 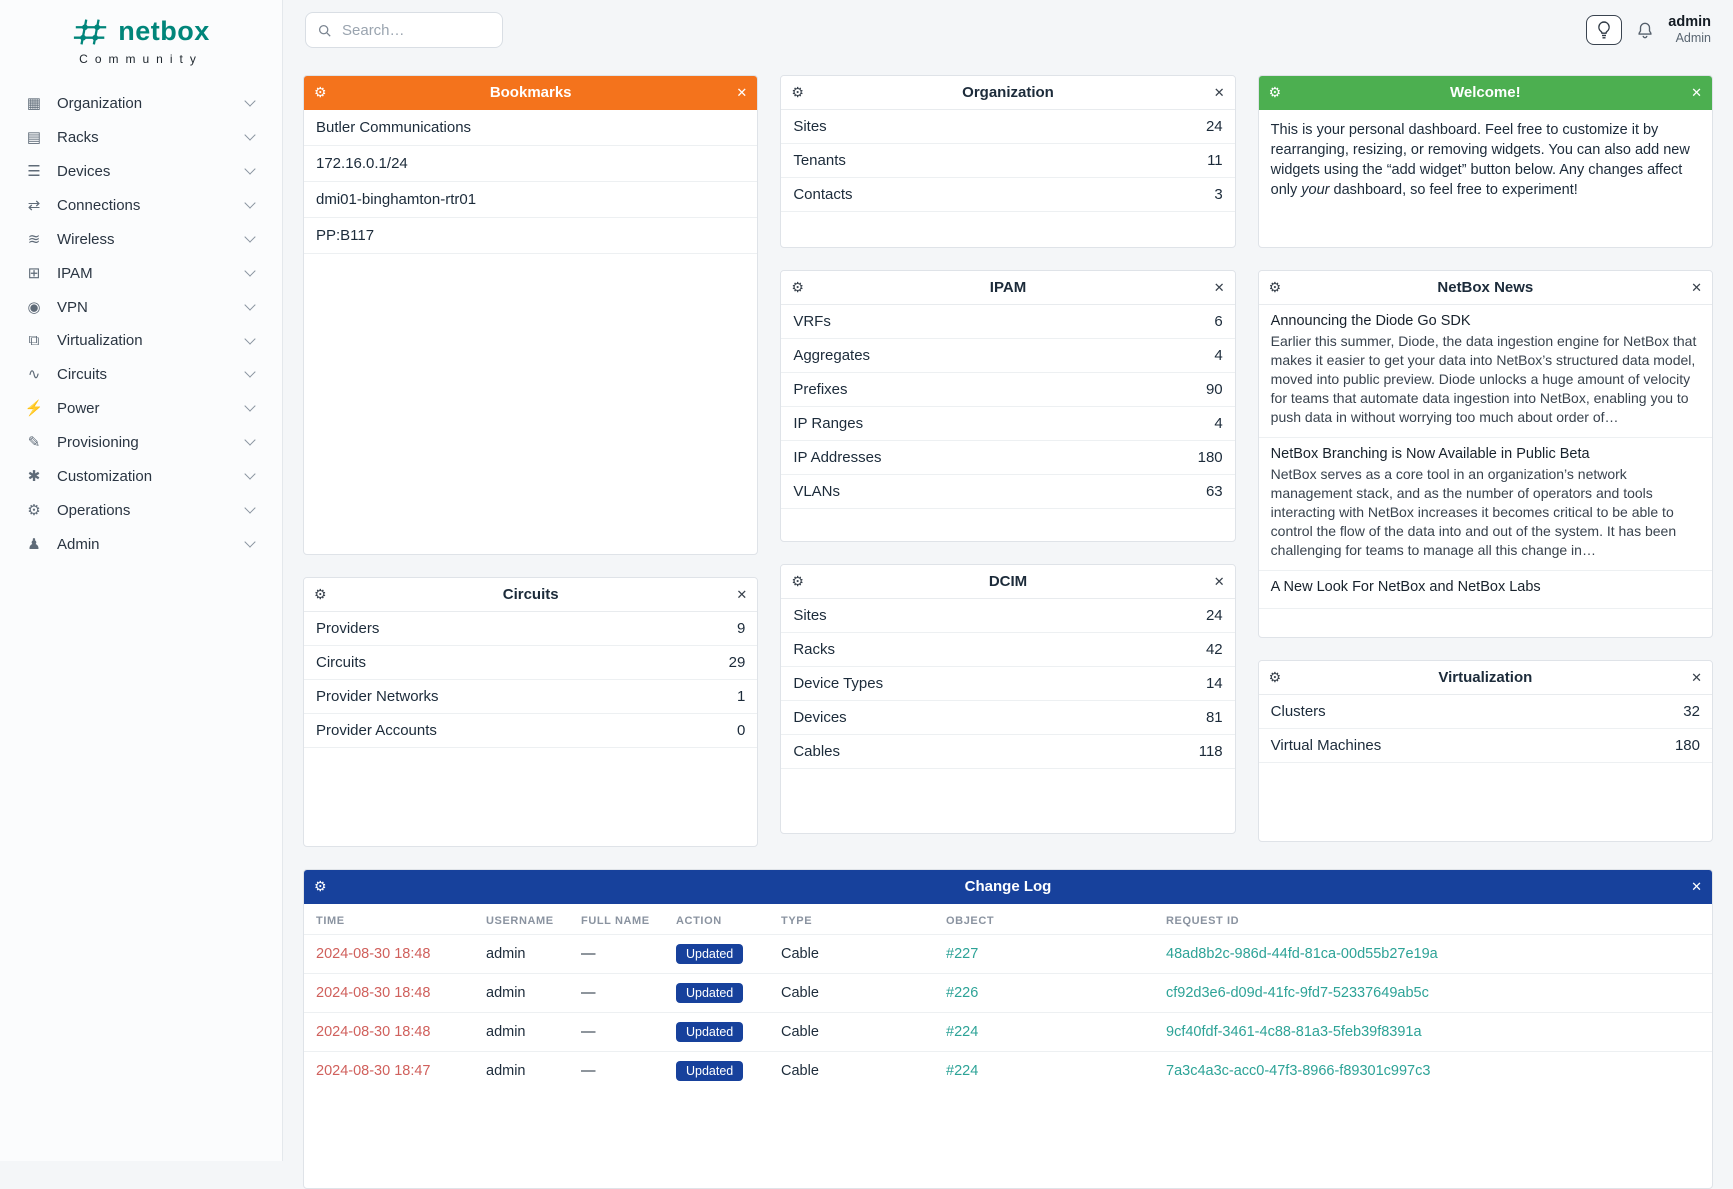 I want to click on widget-header: ⚙ Bookmarks ✕, so click(x=531, y=93).